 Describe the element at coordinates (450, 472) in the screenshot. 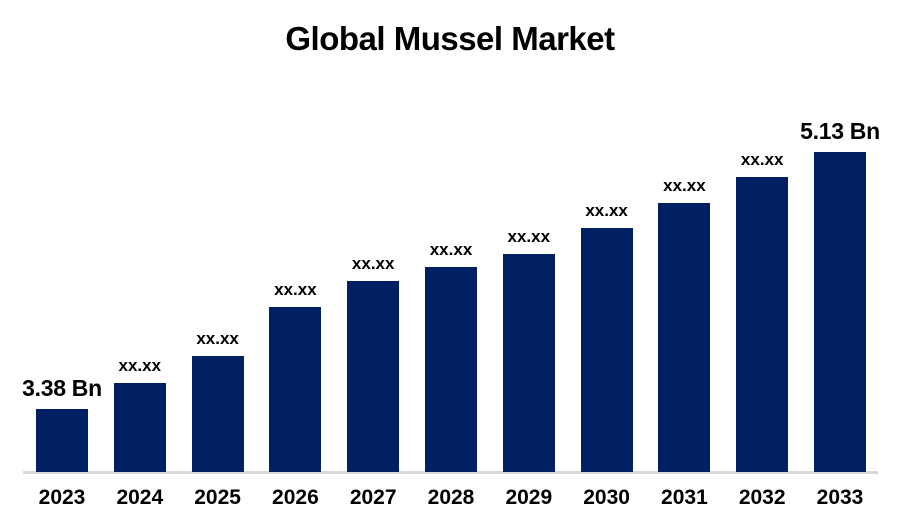

I see `x-axis-line` at that location.